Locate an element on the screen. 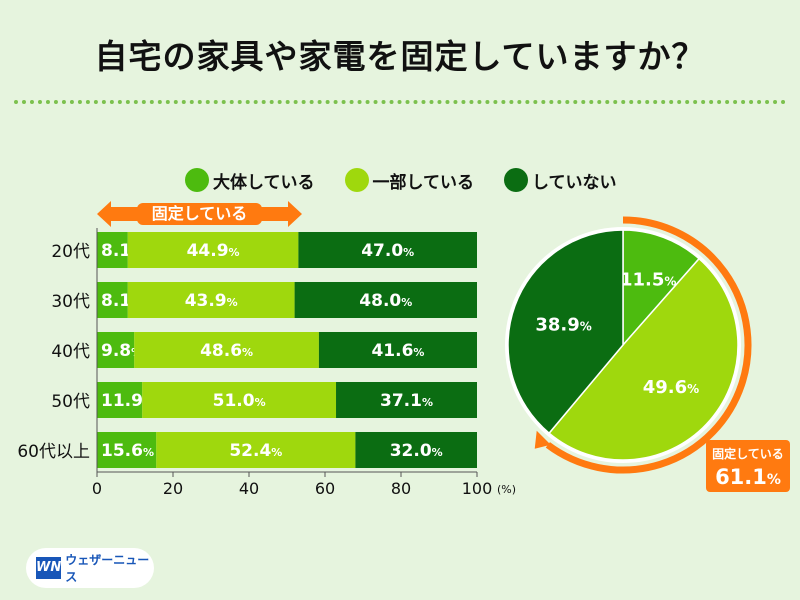  legend-item-none: していない is located at coordinates (560, 180).